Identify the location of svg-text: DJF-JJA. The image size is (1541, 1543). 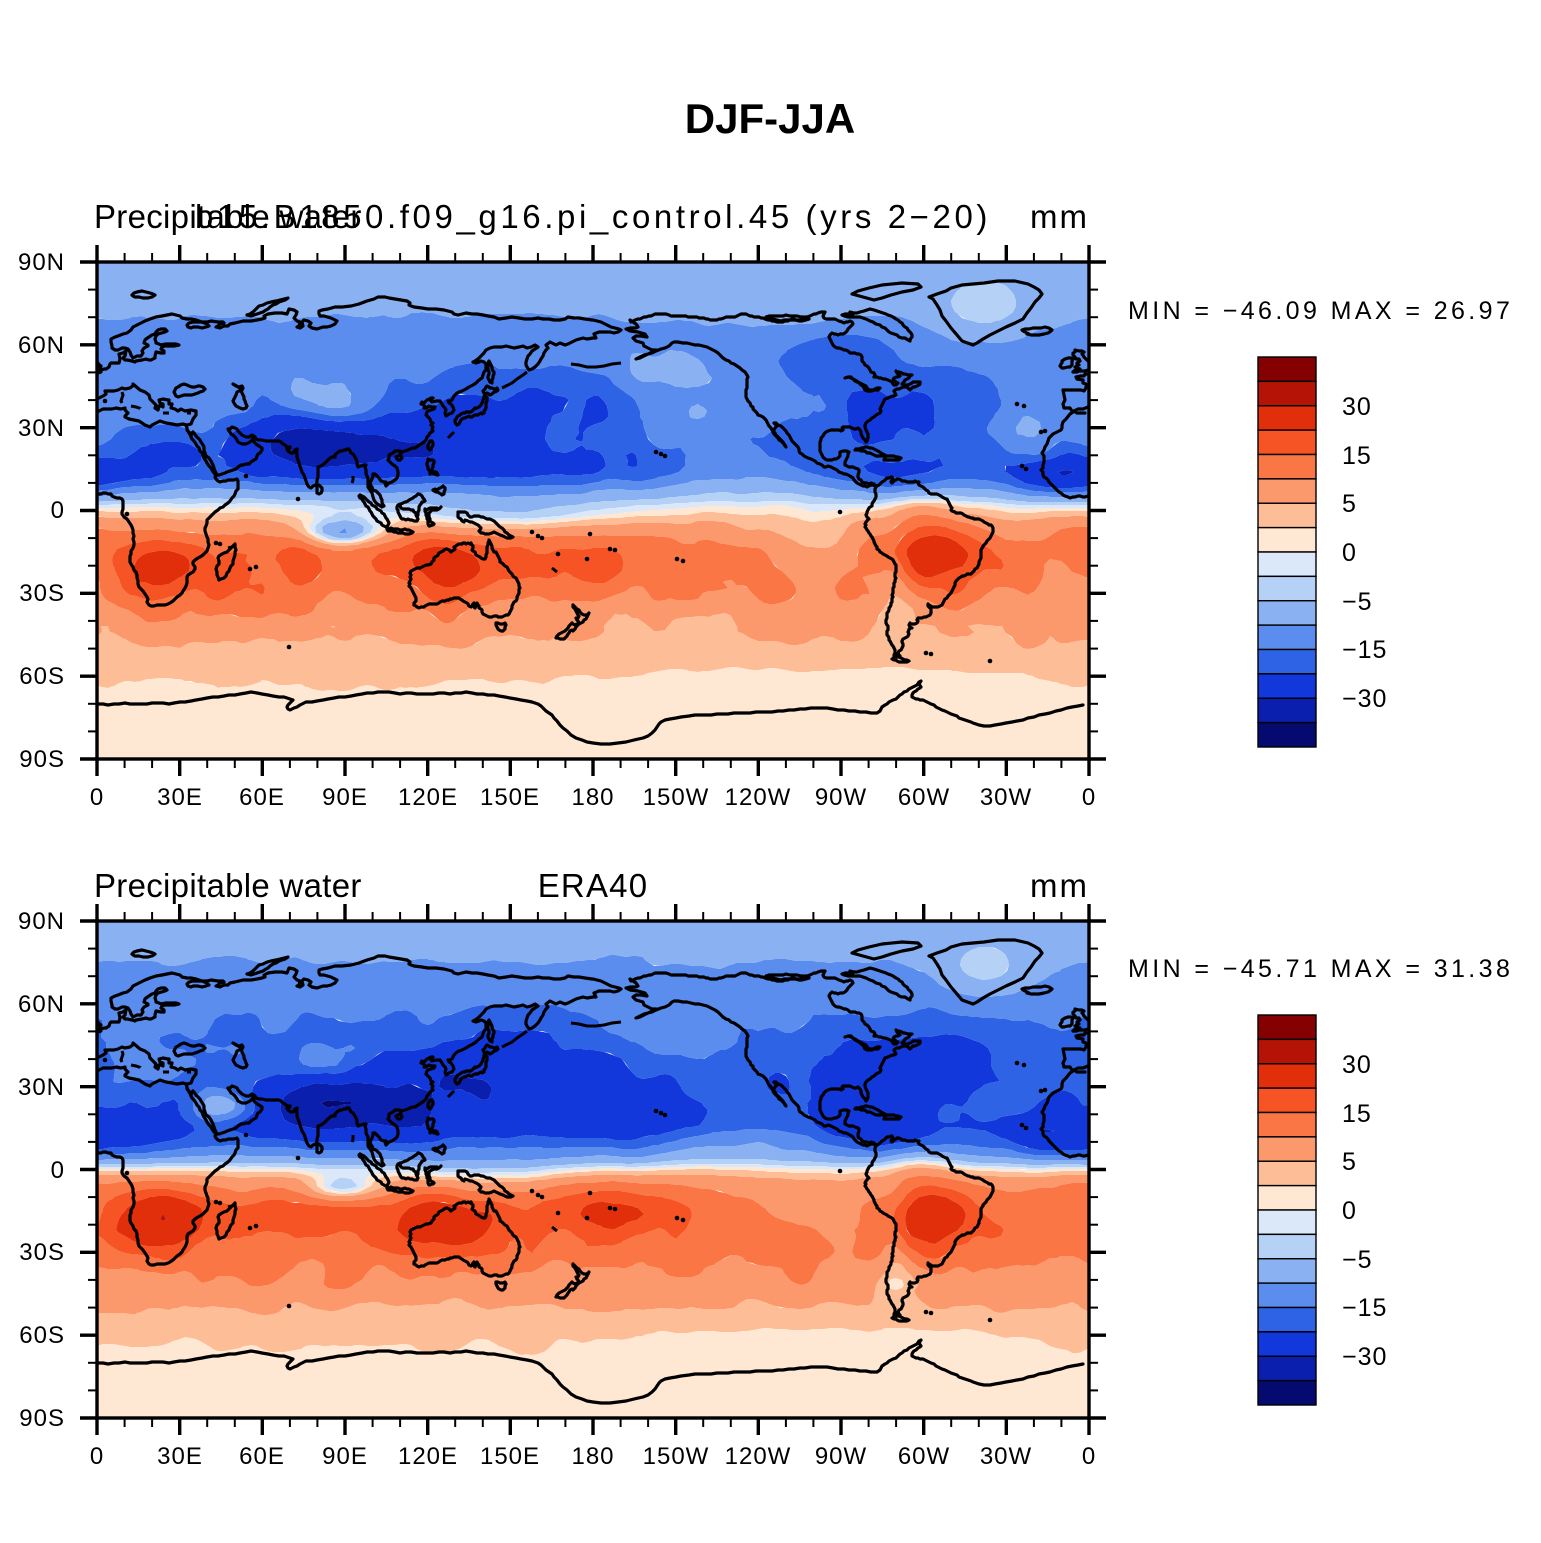
(770, 118).